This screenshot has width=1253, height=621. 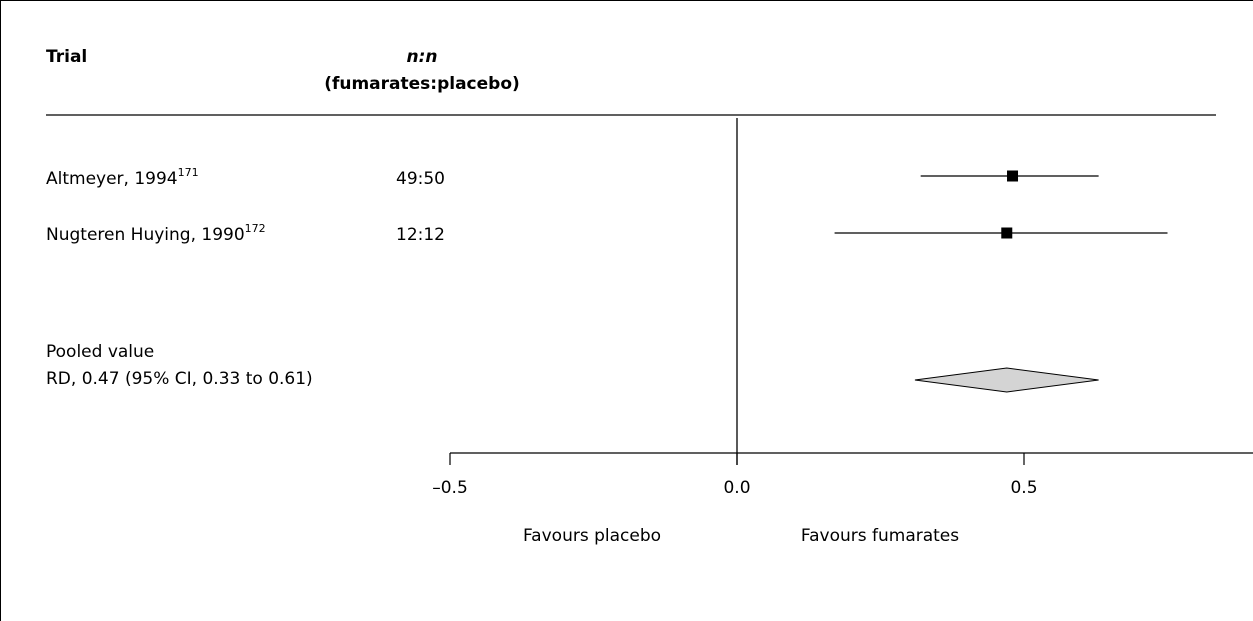 I want to click on study-author: Altmeyer, 1994, so click(x=112, y=179).